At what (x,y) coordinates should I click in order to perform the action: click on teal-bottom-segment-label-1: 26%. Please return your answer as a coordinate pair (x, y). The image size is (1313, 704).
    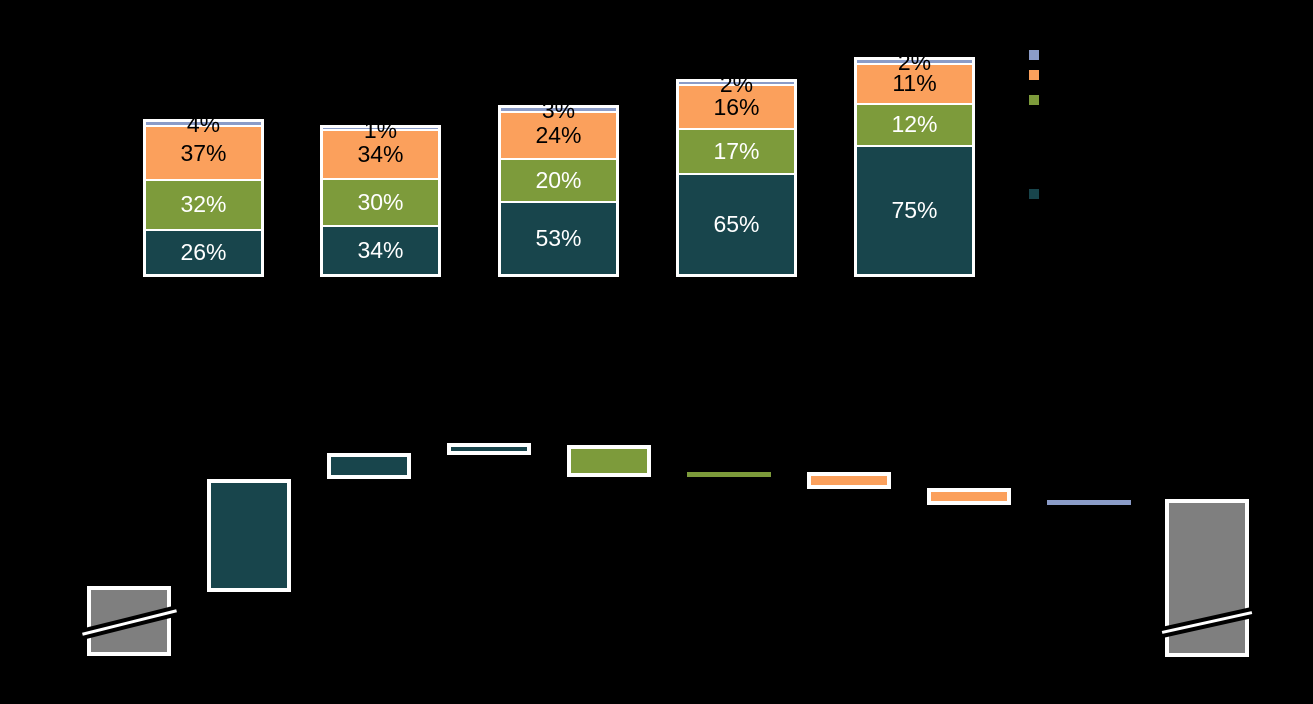
    Looking at the image, I should click on (203, 252).